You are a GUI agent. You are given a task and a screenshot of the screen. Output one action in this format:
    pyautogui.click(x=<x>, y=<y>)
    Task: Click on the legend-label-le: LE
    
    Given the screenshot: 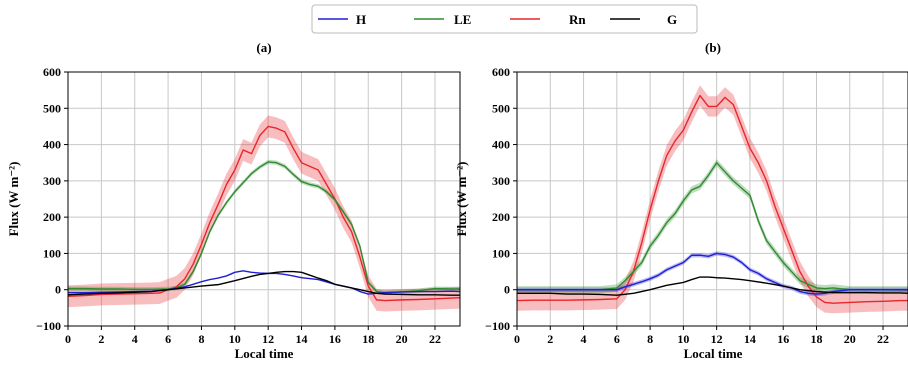 What is the action you would take?
    pyautogui.click(x=462, y=19)
    